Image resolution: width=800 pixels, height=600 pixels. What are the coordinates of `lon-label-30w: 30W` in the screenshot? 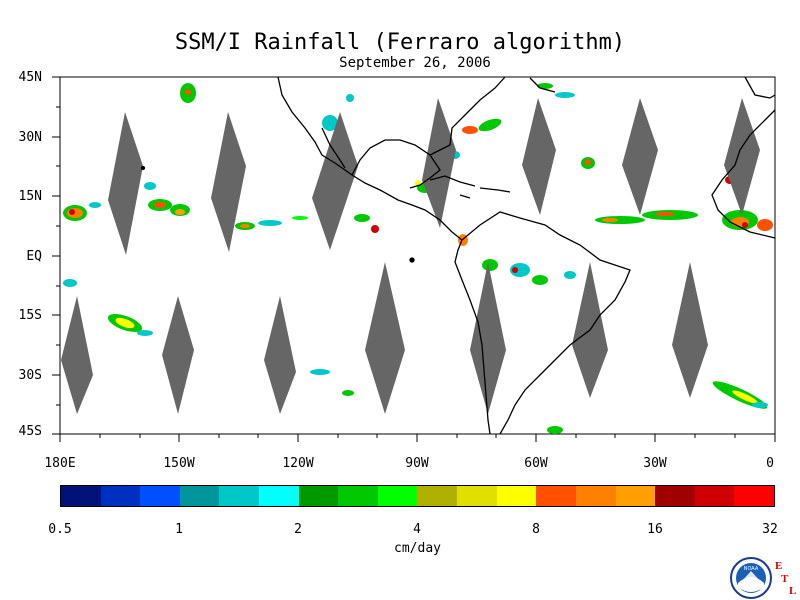 It's located at (655, 463).